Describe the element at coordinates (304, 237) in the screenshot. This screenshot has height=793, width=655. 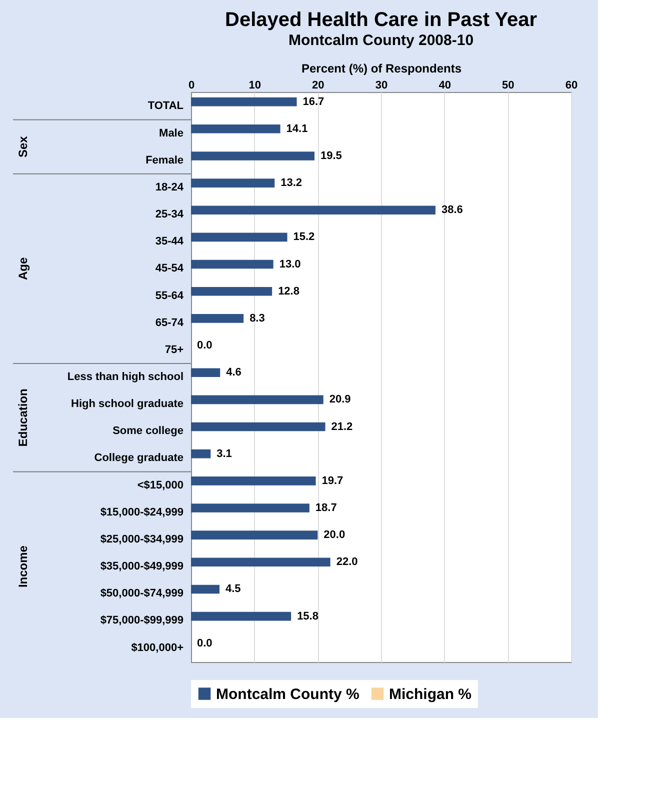
I see `data-label: 15.2` at that location.